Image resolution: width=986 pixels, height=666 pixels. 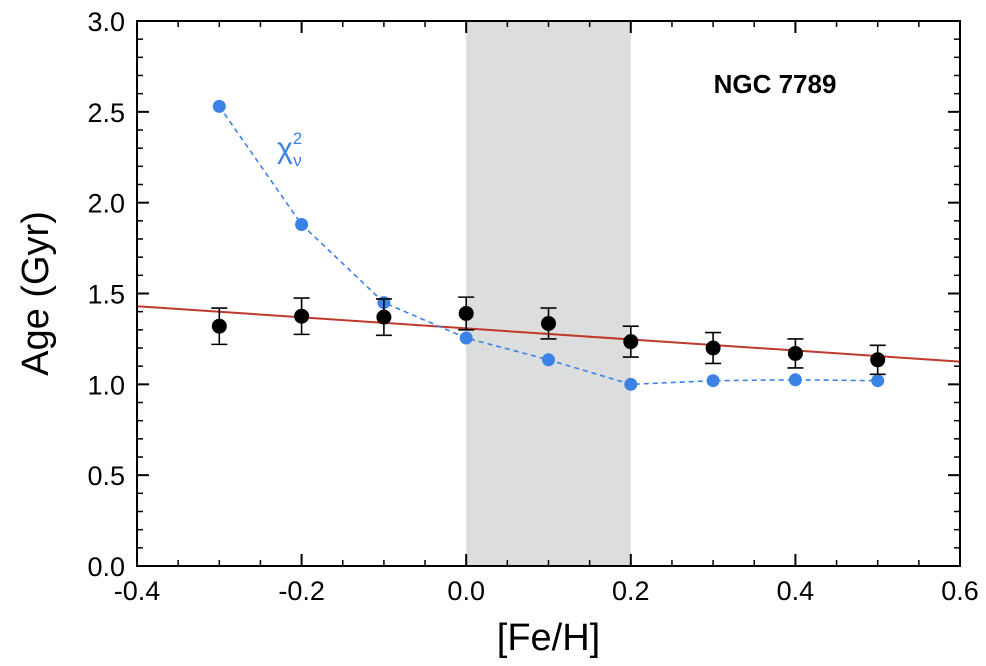 I want to click on age-series-layer, so click(x=548, y=336).